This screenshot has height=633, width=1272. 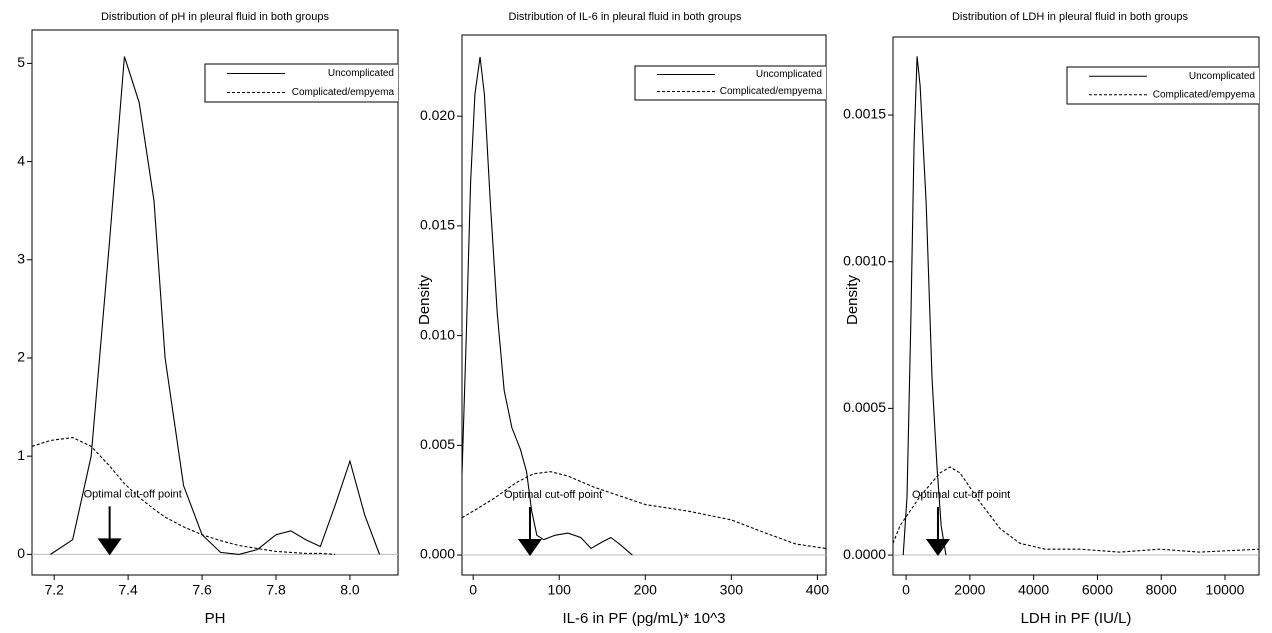 What do you see at coordinates (1033, 590) in the screenshot?
I see `x-tick-label: 4000` at bounding box center [1033, 590].